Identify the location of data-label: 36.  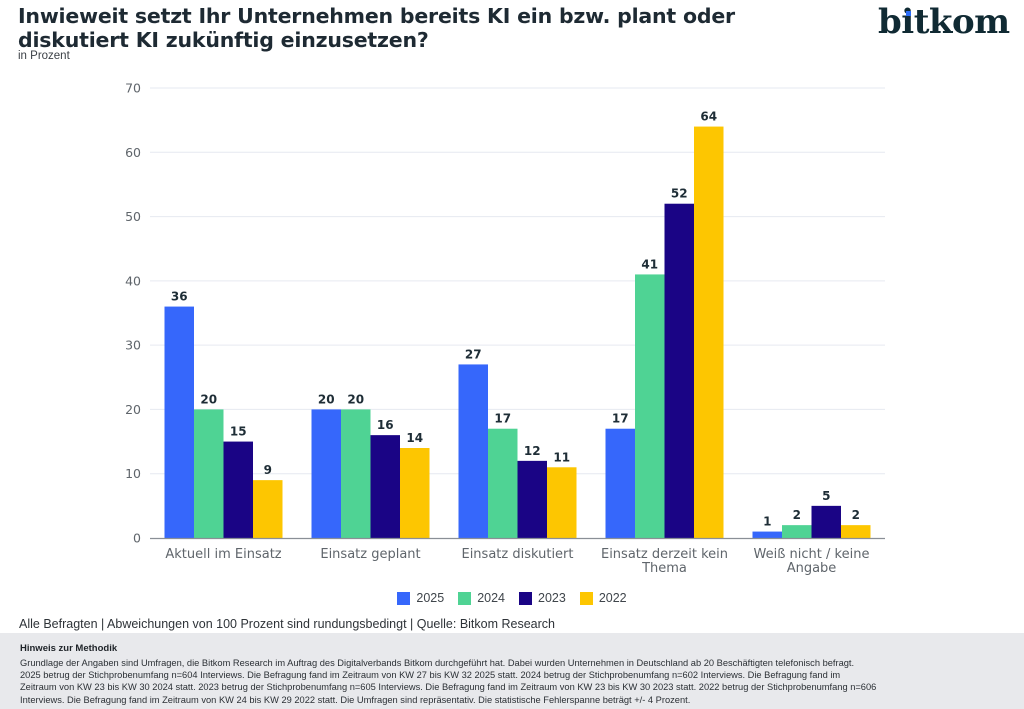
(179, 297).